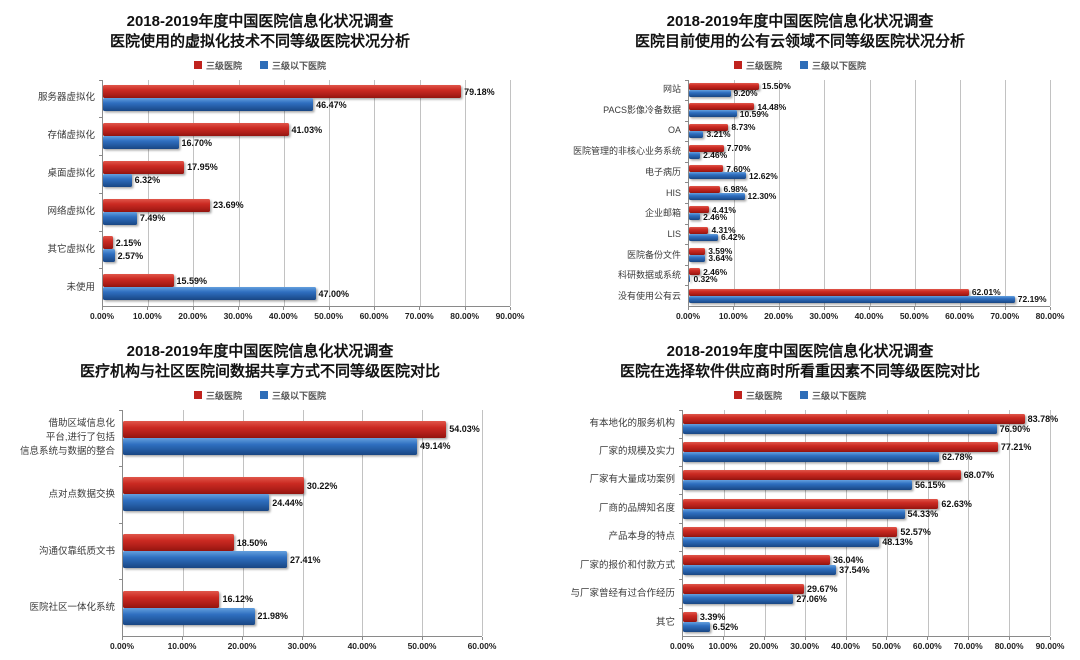 The width and height of the screenshot is (1080, 660). What do you see at coordinates (864, 593) in the screenshot?
I see `bar-row: 29.67% 27.06%` at bounding box center [864, 593].